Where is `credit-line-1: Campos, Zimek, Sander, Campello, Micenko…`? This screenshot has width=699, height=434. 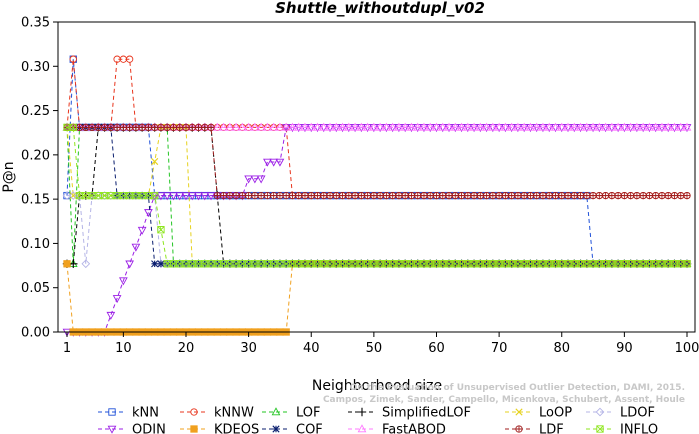 credit-line-1: Campos, Zimek, Sander, Campello, Micenko… is located at coordinates (504, 400).